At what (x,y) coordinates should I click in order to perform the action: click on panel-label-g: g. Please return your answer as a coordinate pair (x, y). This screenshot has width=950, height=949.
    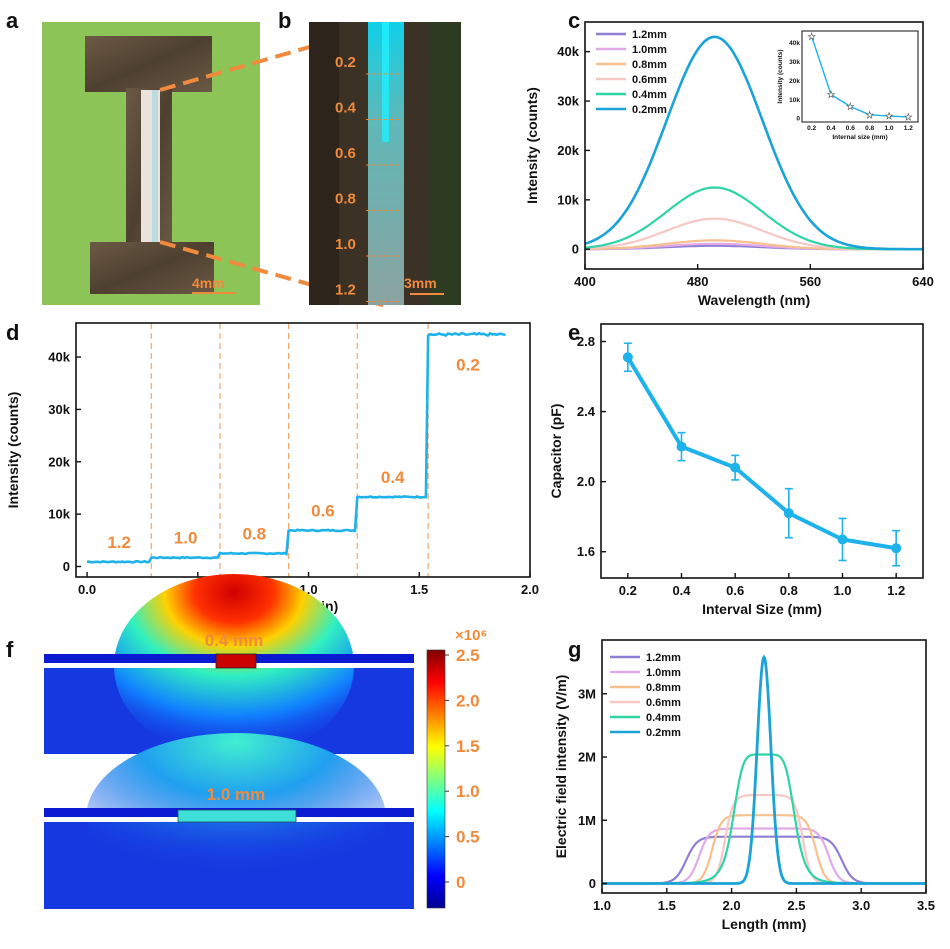
    Looking at the image, I should click on (574, 649).